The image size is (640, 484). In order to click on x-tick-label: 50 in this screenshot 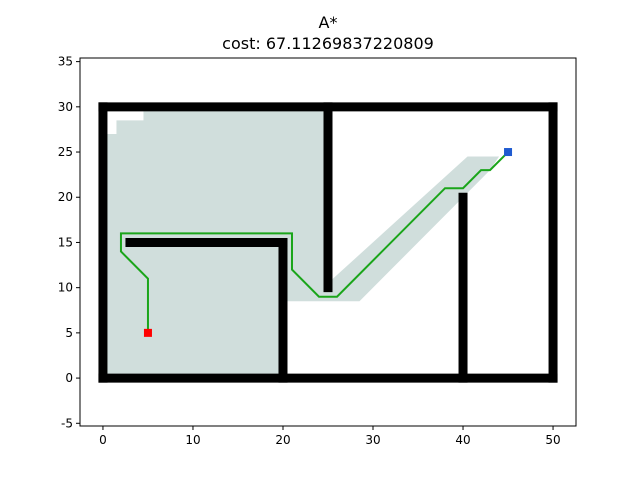, I will do `click(552, 440)`.